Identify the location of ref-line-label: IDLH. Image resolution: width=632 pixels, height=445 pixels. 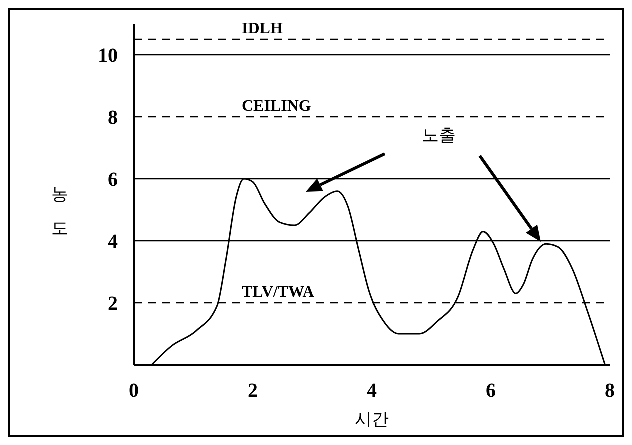
(263, 29).